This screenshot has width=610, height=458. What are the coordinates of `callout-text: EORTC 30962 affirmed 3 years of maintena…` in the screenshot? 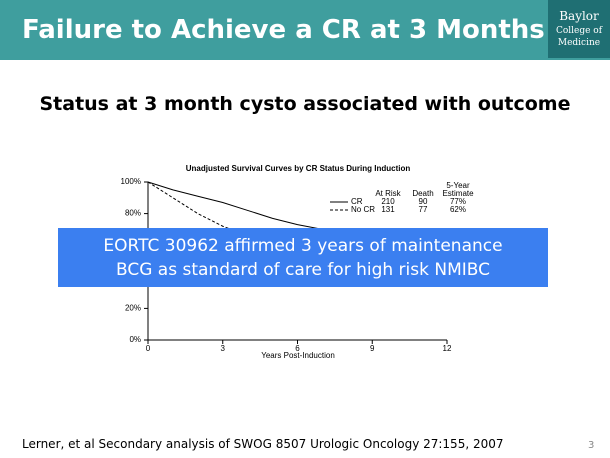 It's located at (302, 246).